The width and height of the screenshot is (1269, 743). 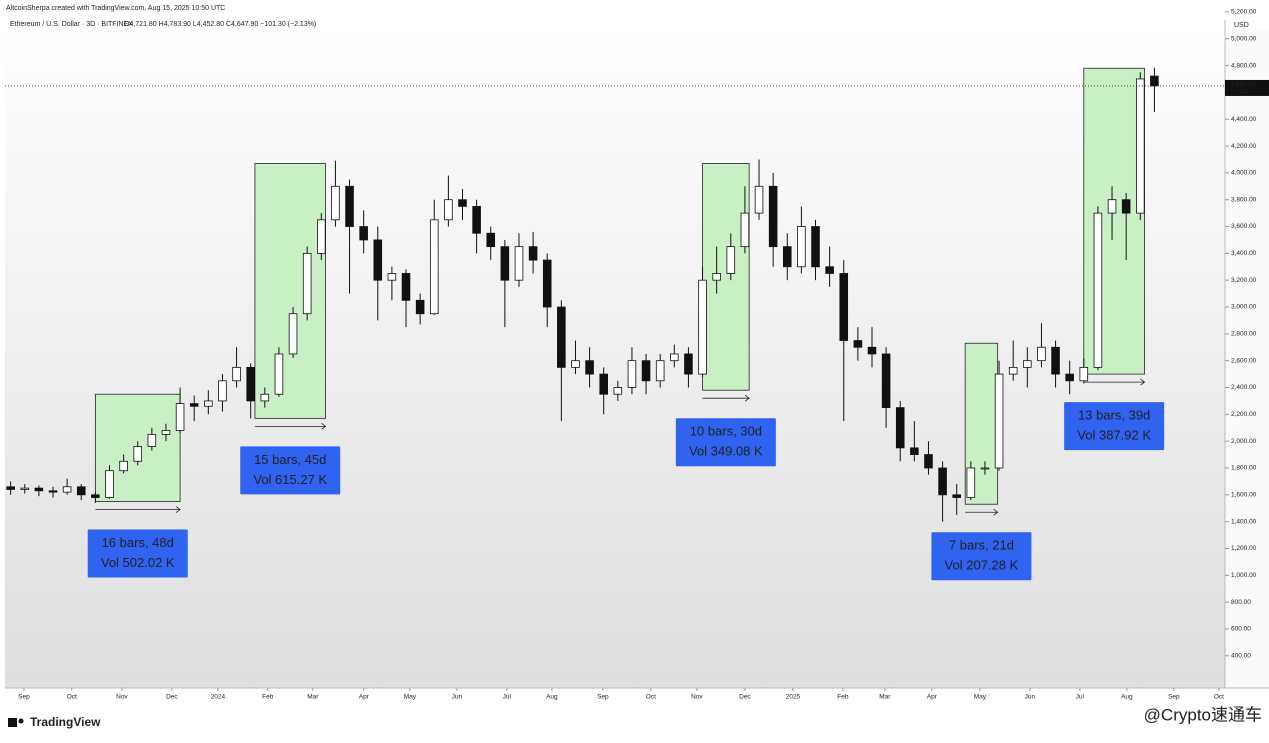 I want to click on range-volume: Vol 615.27 K, so click(x=290, y=479).